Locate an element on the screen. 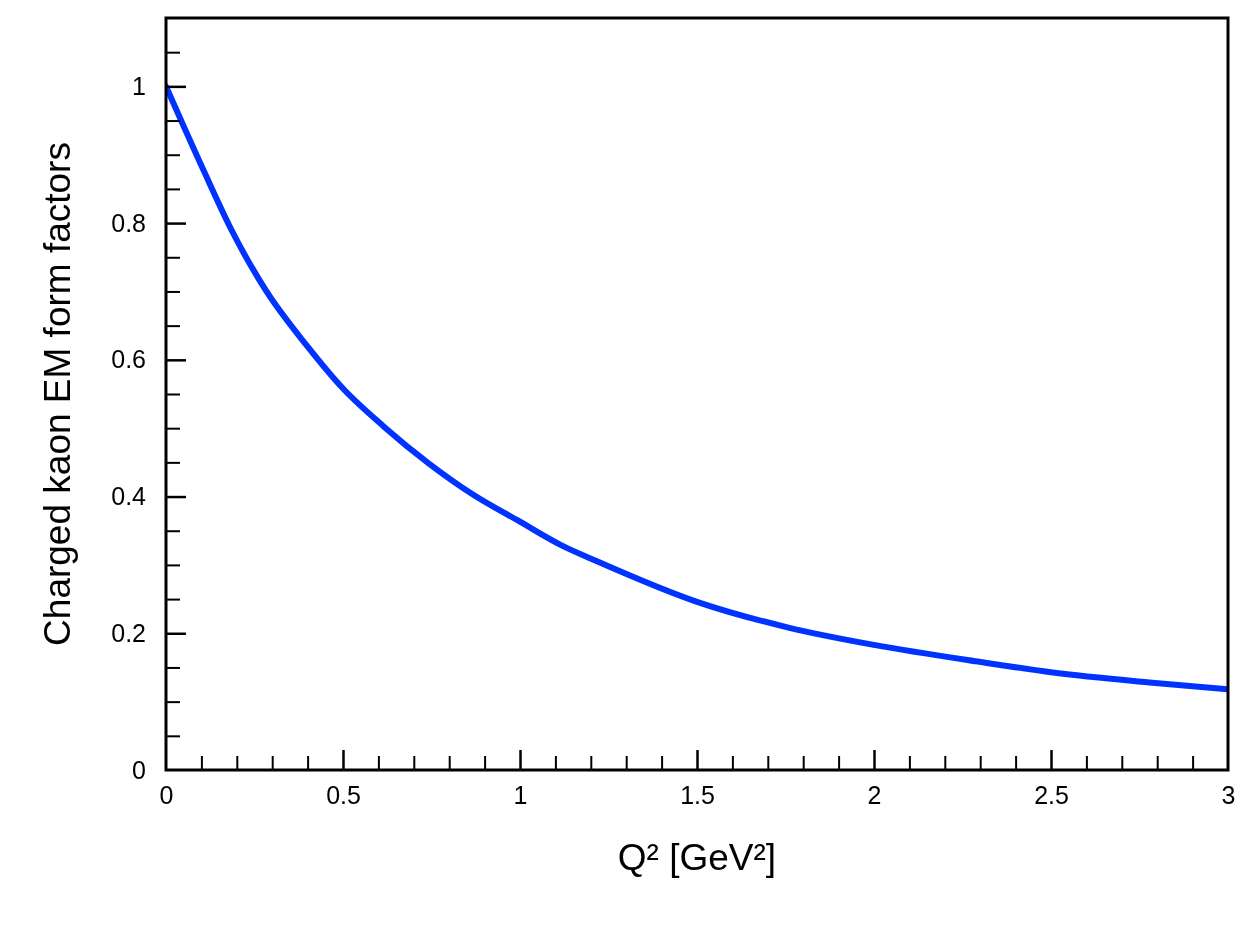 This screenshot has width=1250, height=938. x-tick-label: 0 is located at coordinates (166, 794).